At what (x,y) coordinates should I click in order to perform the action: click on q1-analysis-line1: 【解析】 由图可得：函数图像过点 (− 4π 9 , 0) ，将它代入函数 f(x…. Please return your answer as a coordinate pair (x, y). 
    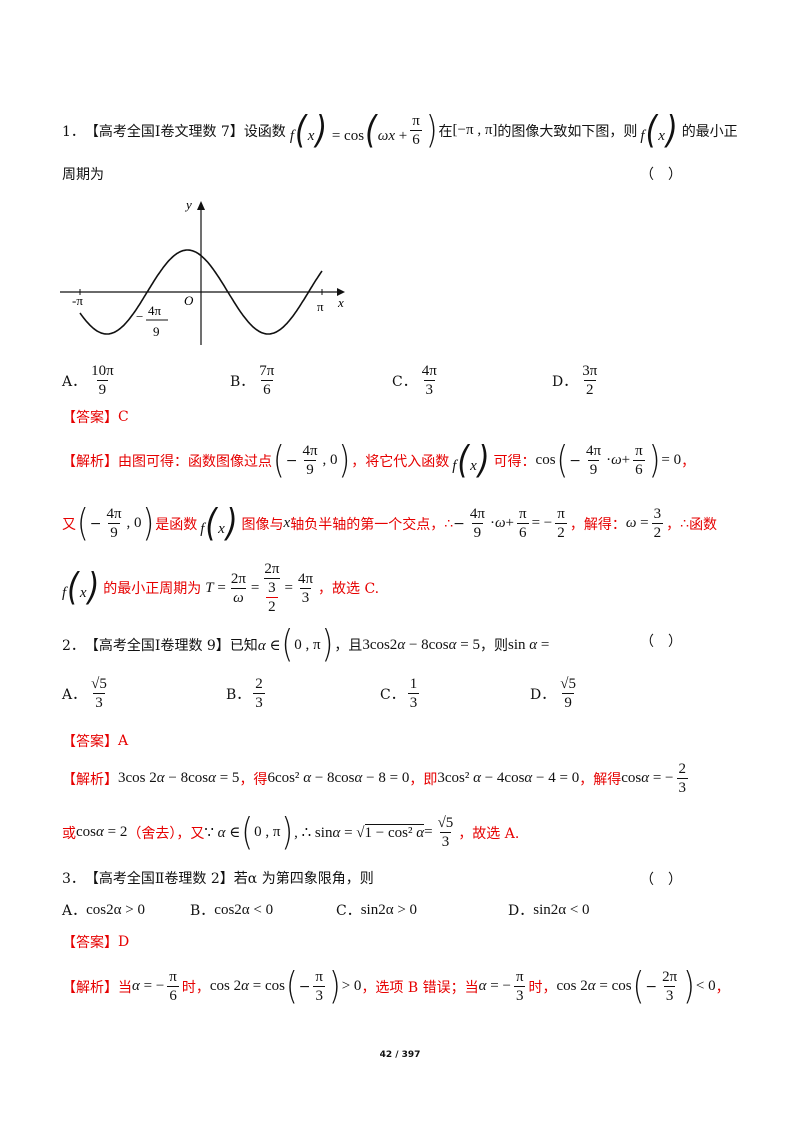
    Looking at the image, I should click on (379, 460).